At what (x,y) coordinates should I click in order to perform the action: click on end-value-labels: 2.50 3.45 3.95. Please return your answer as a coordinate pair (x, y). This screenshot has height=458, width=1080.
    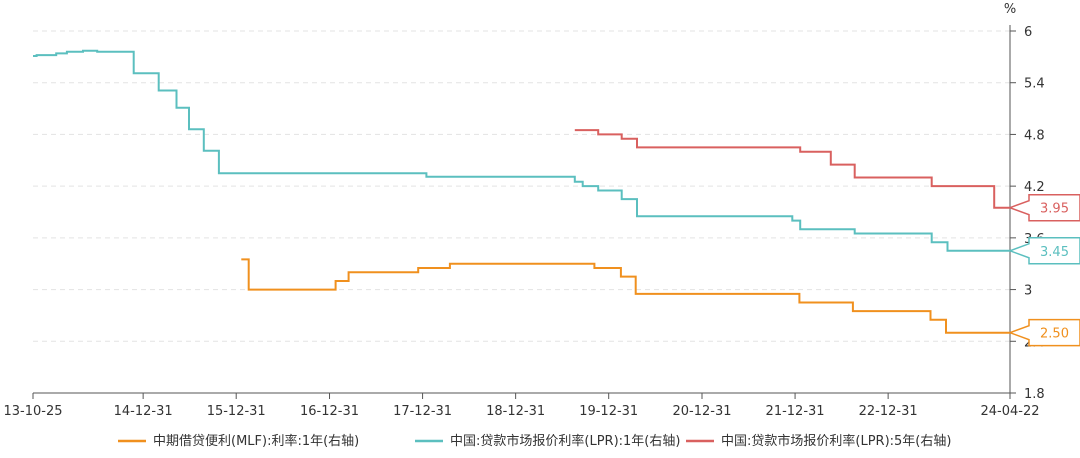
    Looking at the image, I should click on (1043, 270).